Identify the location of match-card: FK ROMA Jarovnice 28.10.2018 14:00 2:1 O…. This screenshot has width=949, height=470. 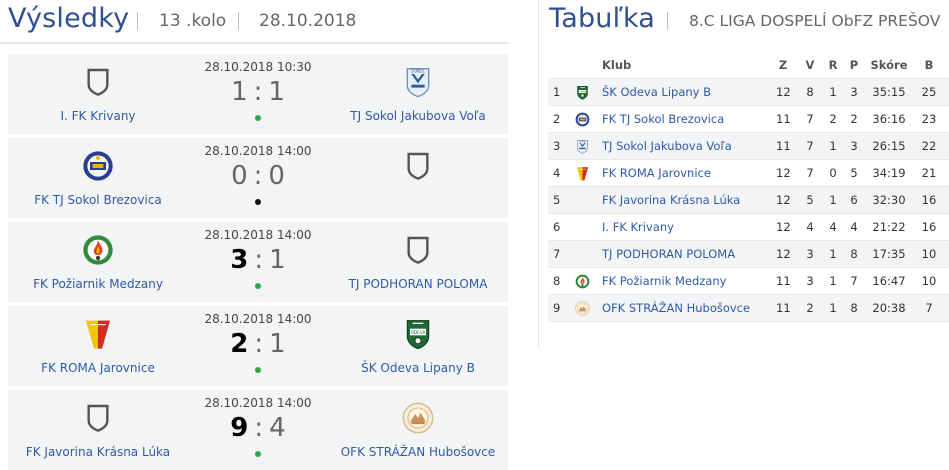
(258, 346).